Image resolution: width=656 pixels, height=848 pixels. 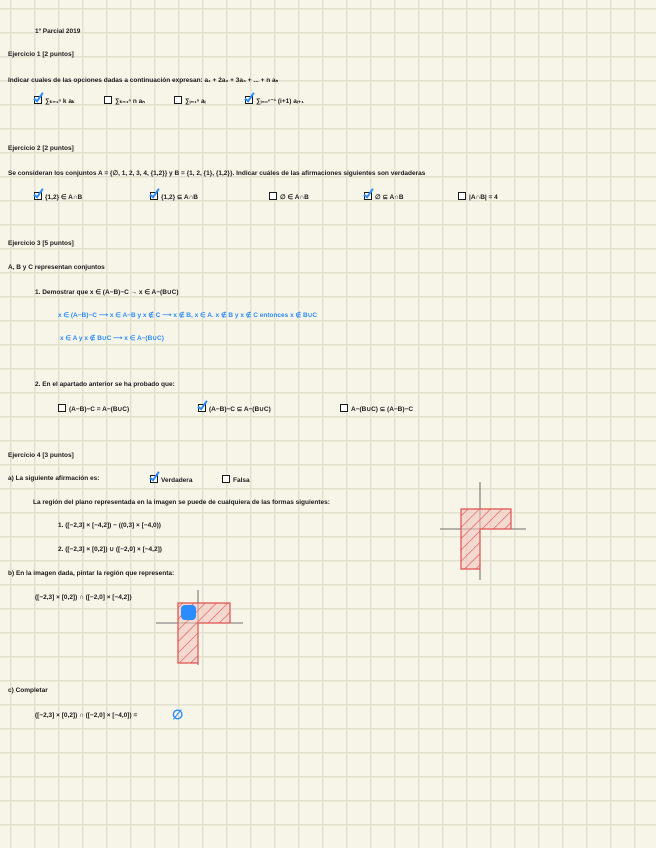 I want to click on ej4-c-answer: ∅, so click(x=178, y=714).